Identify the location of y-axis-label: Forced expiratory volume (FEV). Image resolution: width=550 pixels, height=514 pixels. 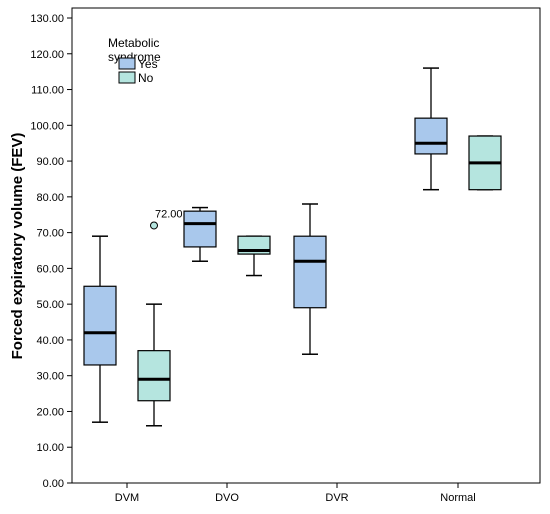
(17, 246).